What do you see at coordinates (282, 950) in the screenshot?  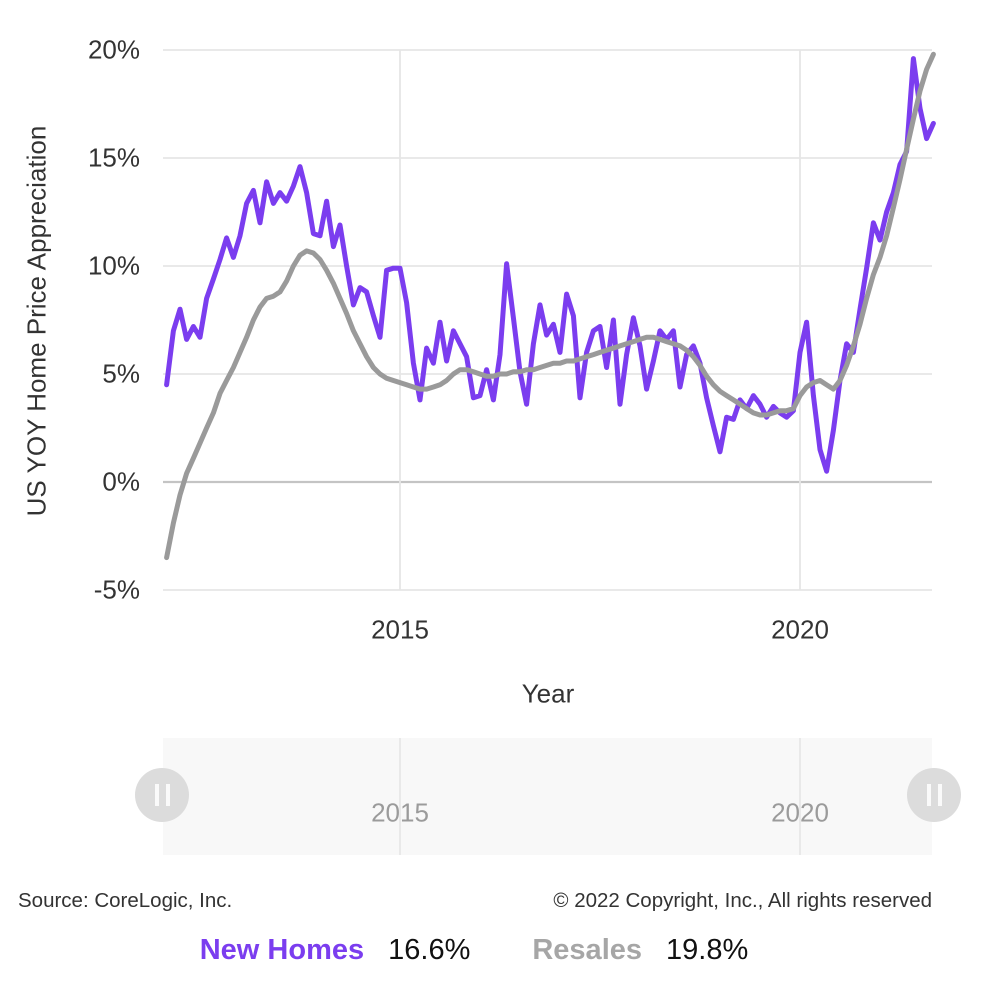 I see `legend-label-new-homes: New Homes` at bounding box center [282, 950].